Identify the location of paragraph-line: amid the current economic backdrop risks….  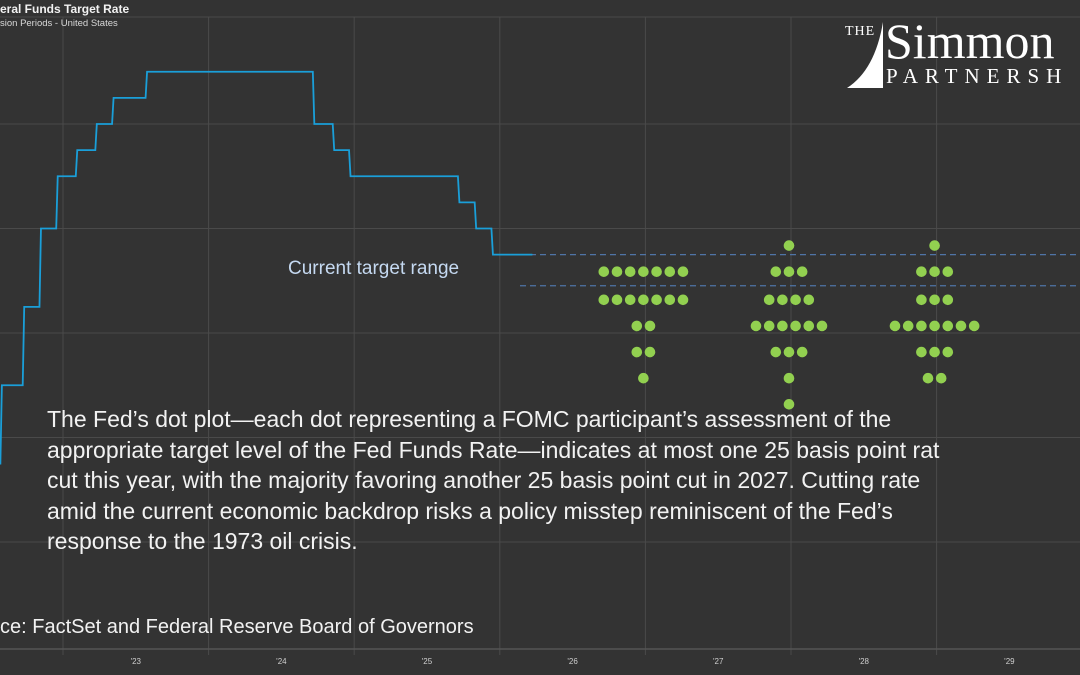
(470, 510).